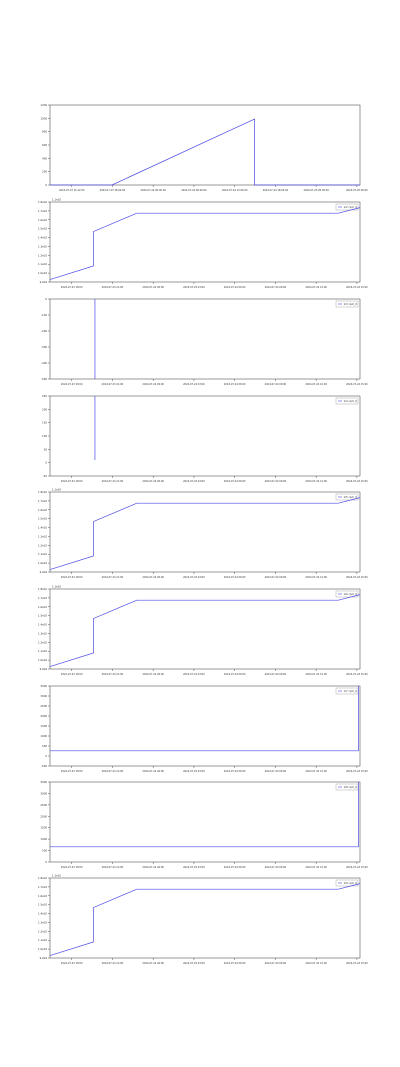 This screenshot has height=1067, width=400. I want to click on x-tick-label: 2024-07-24 12:00:00, so click(235, 190).